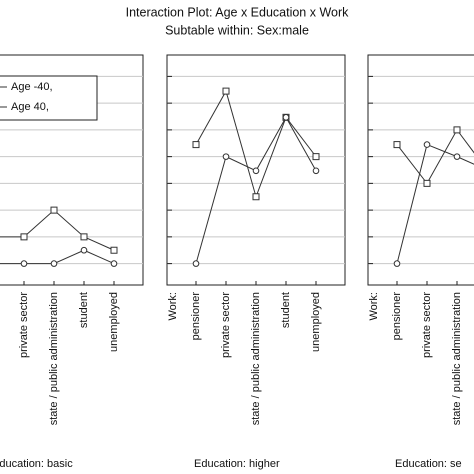 The width and height of the screenshot is (474, 474). What do you see at coordinates (237, 30) in the screenshot?
I see `chart-subtitle: Subtable within: Sex:male` at bounding box center [237, 30].